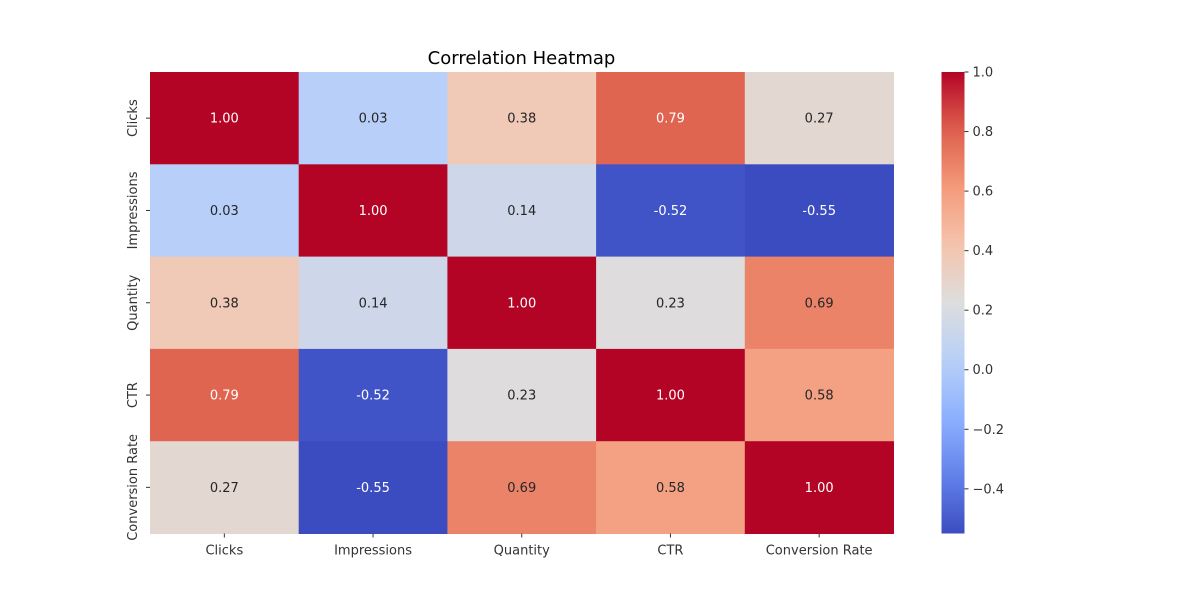 This screenshot has width=1200, height=600. I want to click on y-tick-label: Quantity, so click(133, 302).